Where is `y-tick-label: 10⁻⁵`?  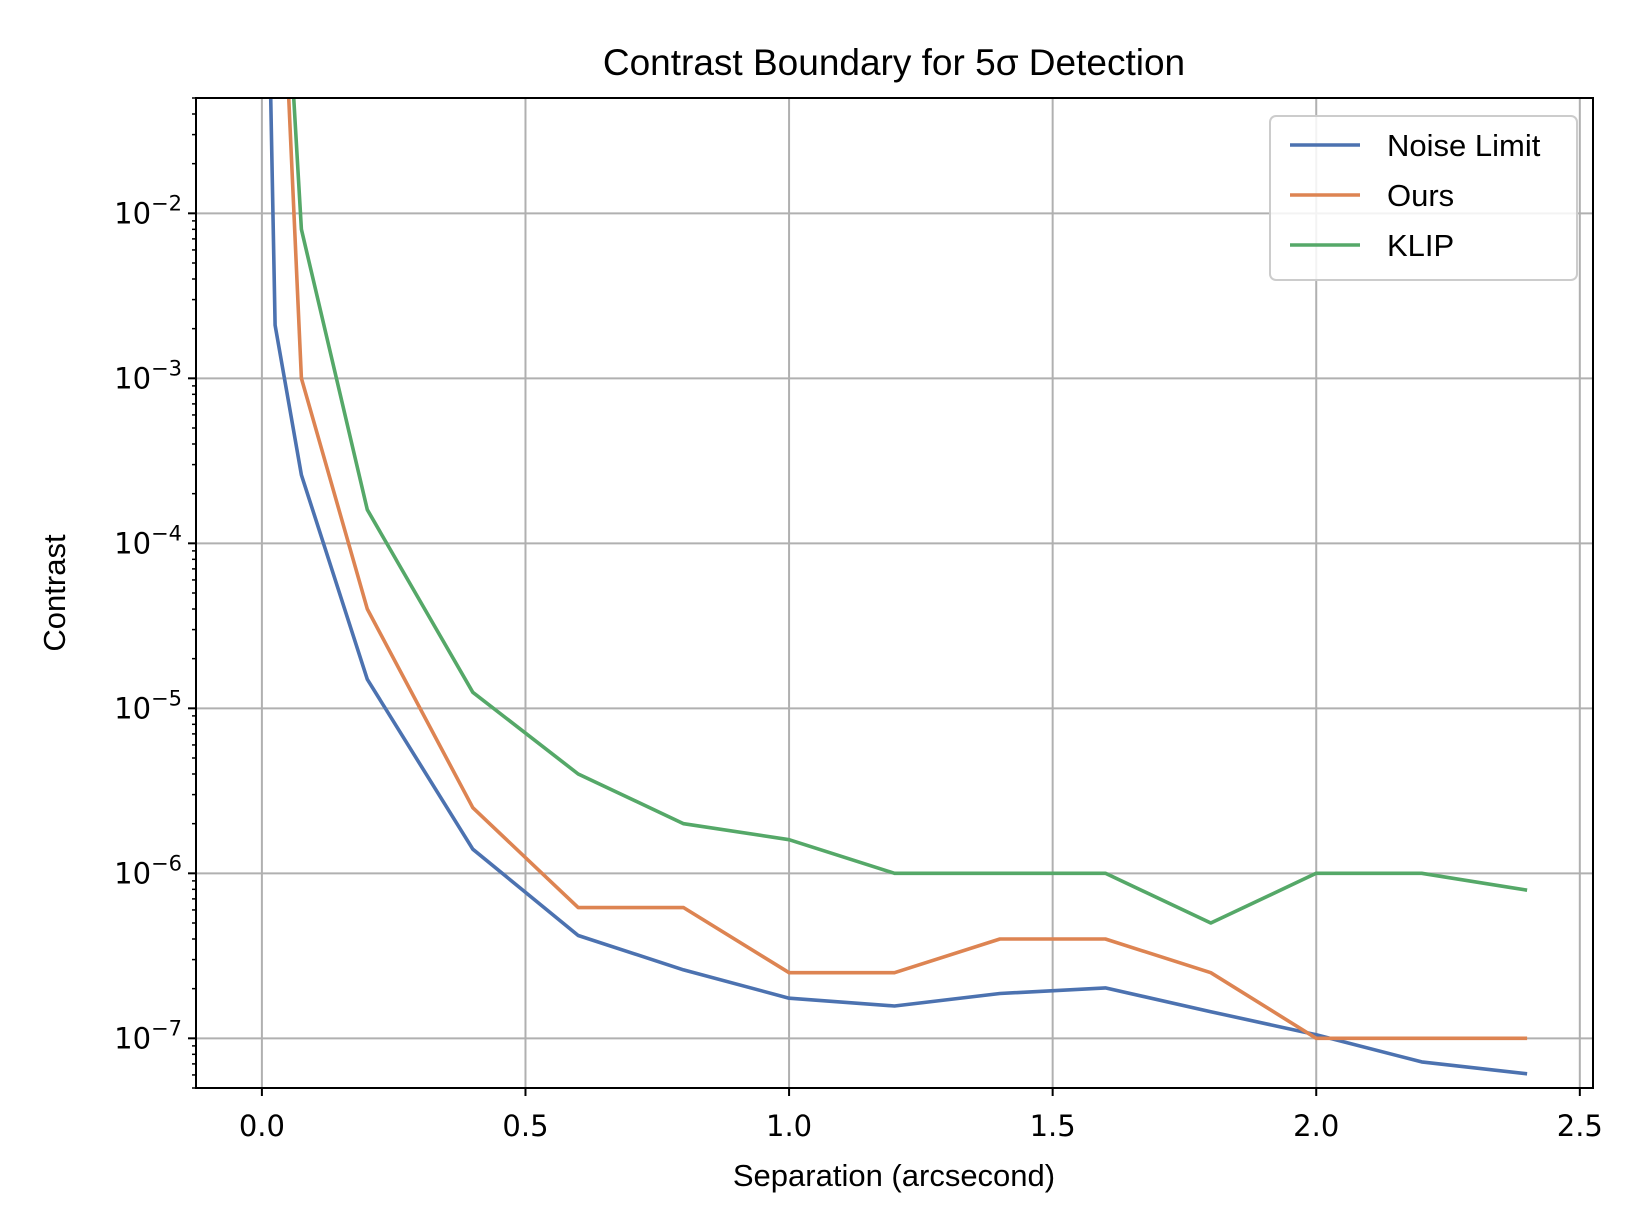 y-tick-label: 10⁻⁵ is located at coordinates (148, 705).